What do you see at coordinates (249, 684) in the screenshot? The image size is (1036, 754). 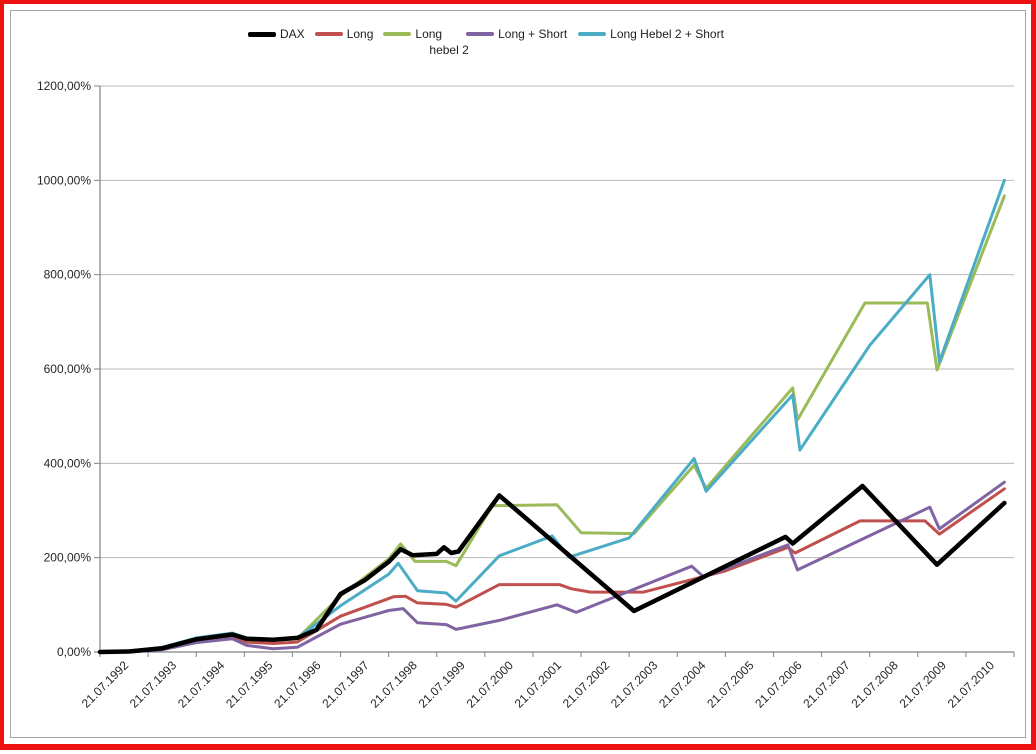 I see `x-tick-label: 21.07.1995` at bounding box center [249, 684].